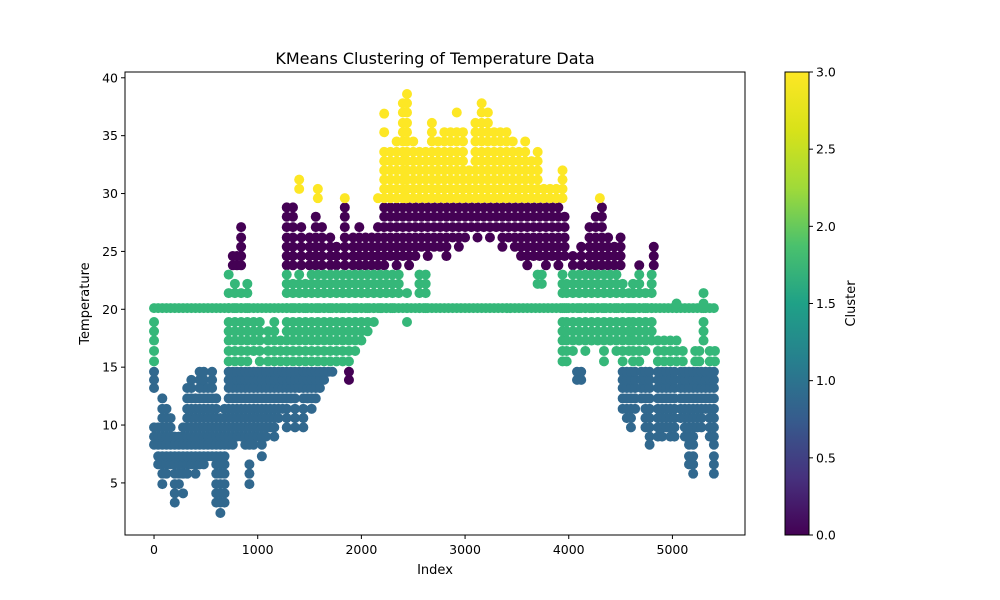  Describe the element at coordinates (361, 549) in the screenshot. I see `x-tick-label: 2000` at that location.